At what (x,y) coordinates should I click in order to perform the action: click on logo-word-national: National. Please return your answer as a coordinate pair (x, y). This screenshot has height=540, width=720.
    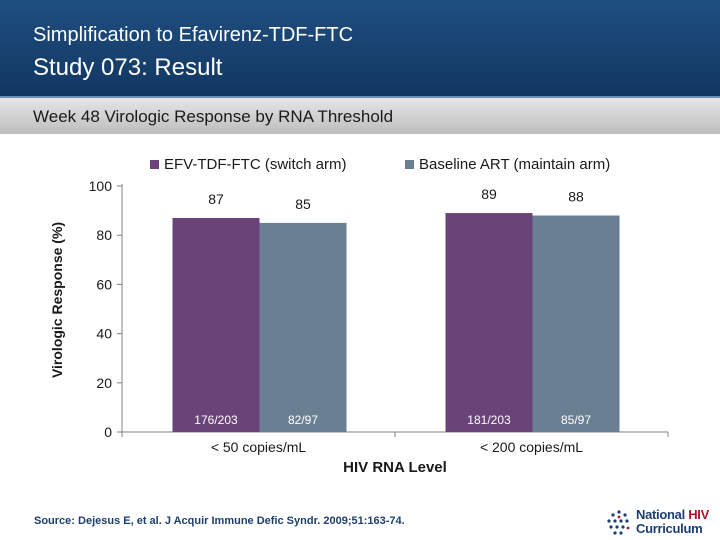
    Looking at the image, I should click on (660, 514).